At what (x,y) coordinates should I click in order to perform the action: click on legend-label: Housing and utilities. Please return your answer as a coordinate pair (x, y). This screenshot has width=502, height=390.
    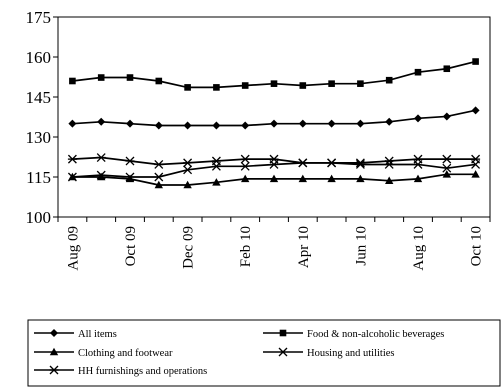
    Looking at the image, I should click on (351, 353).